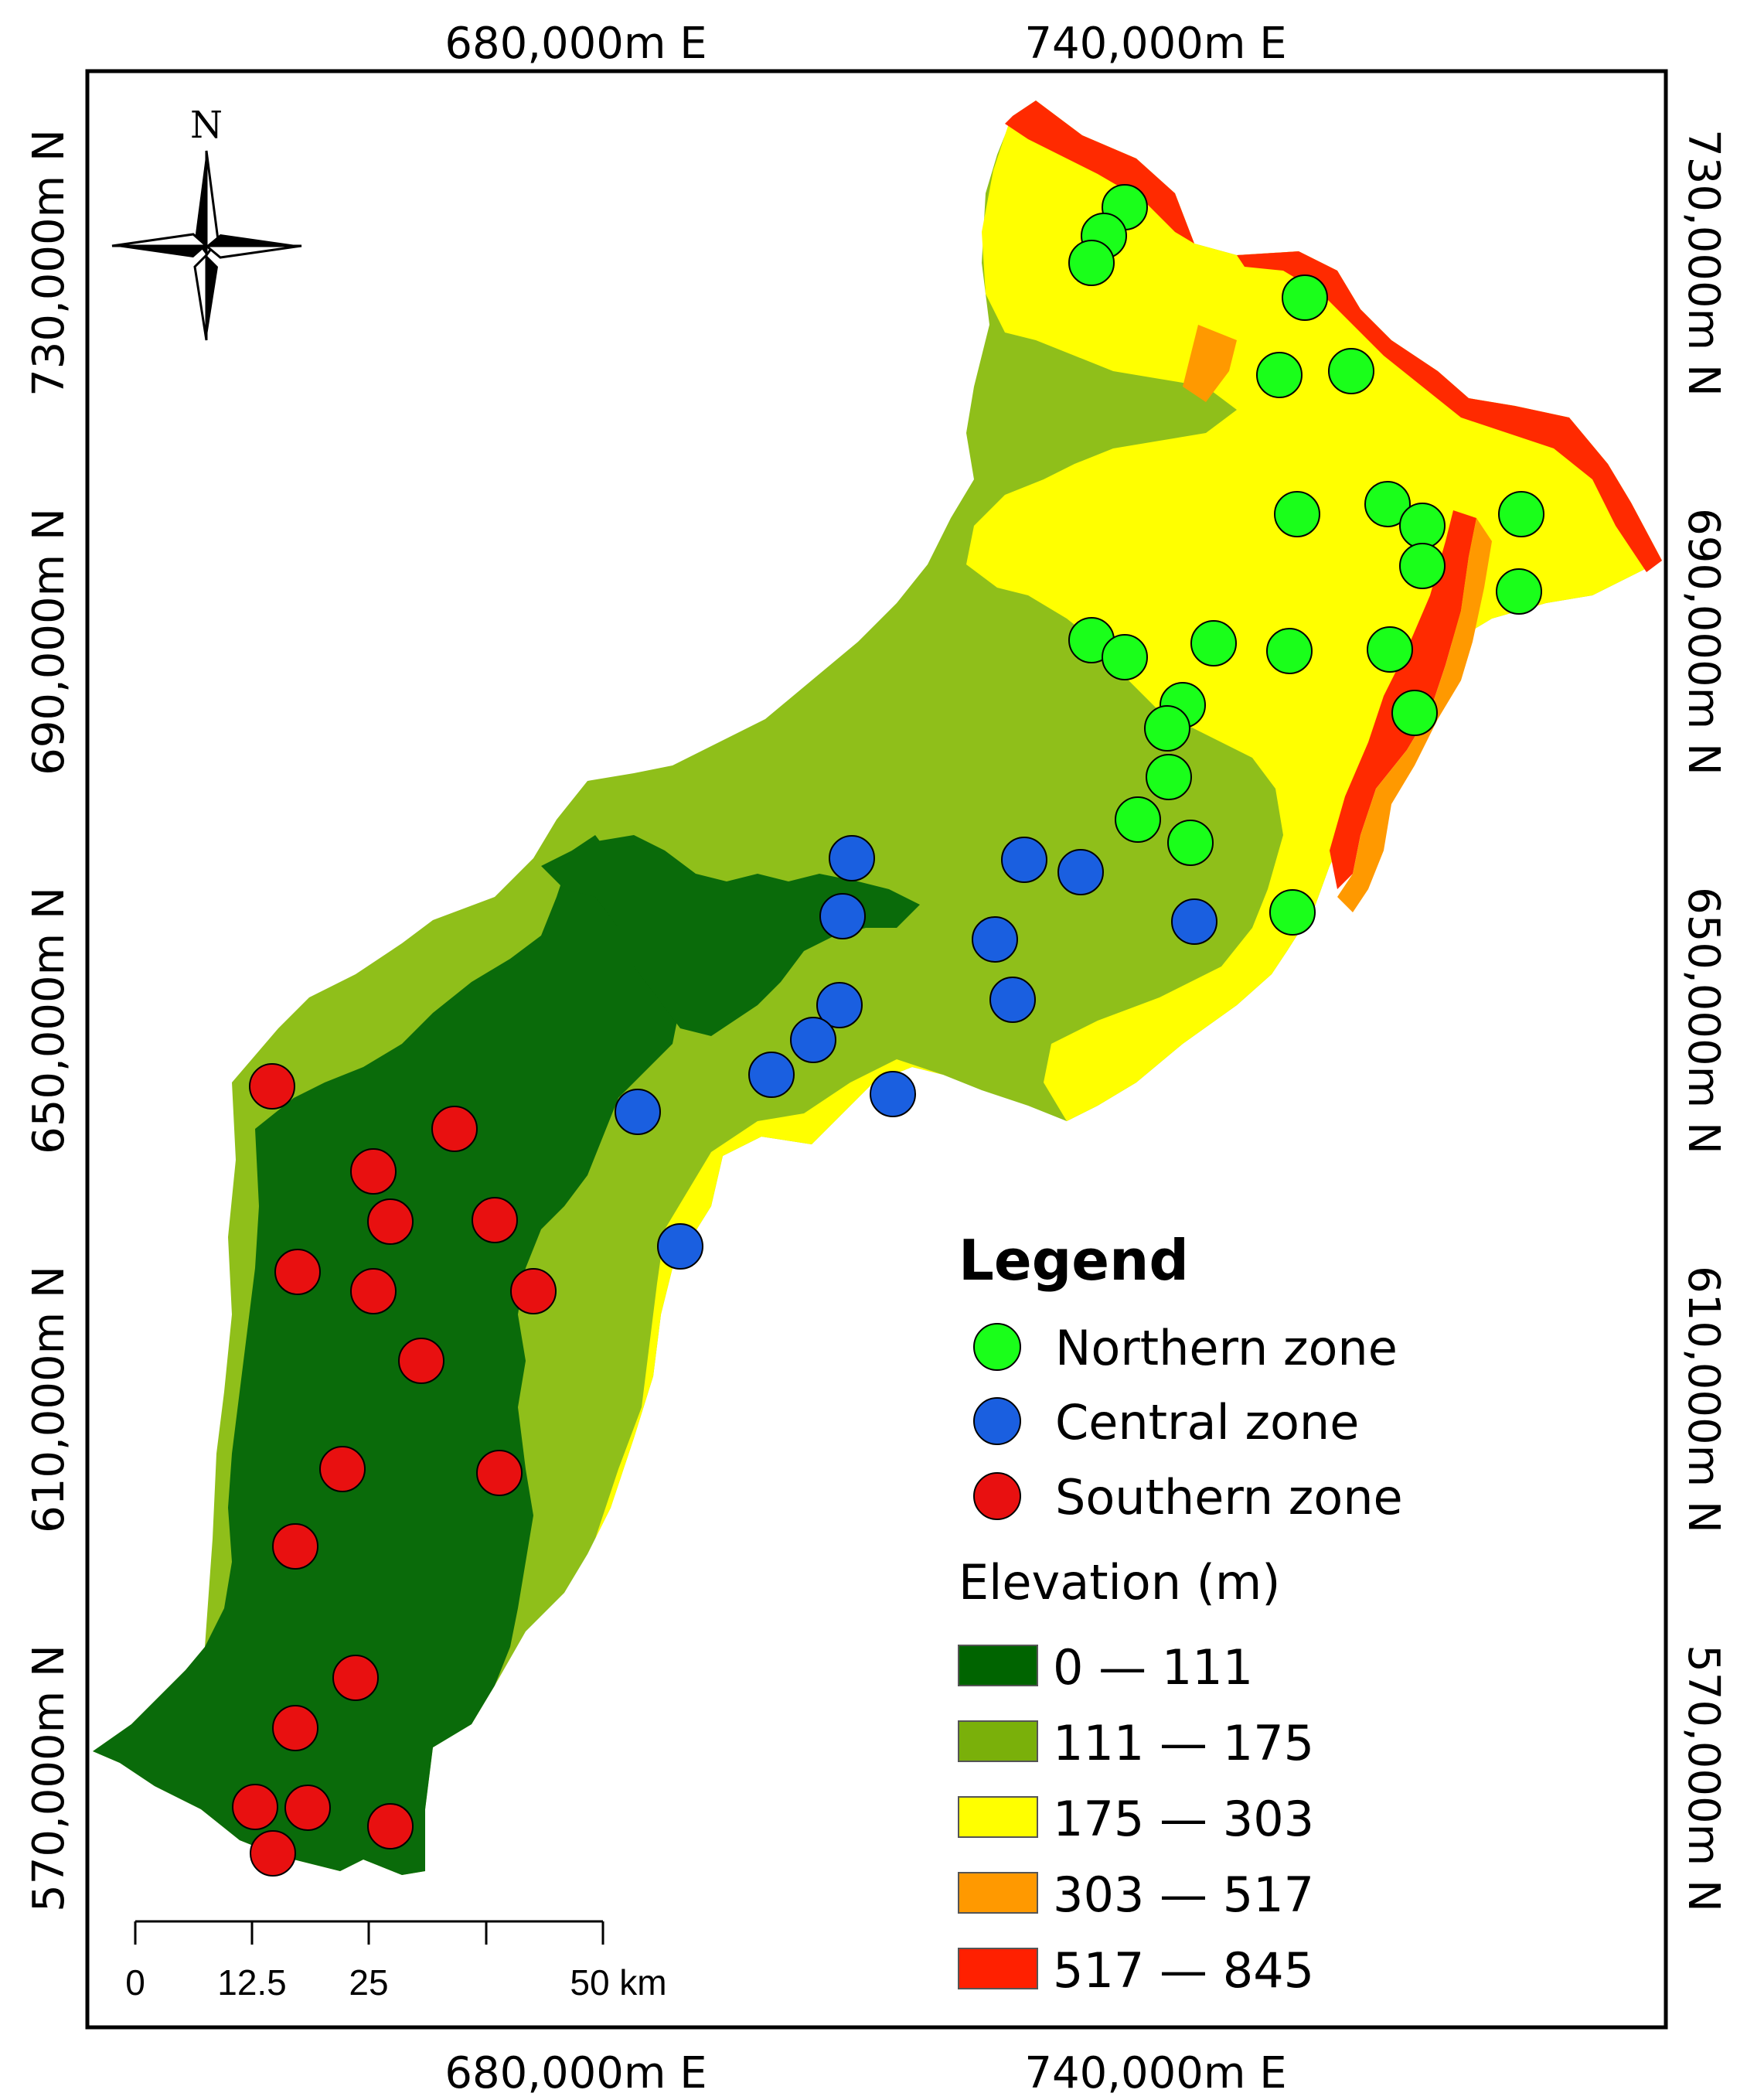 The width and height of the screenshot is (1747, 2100). What do you see at coordinates (916, 1052) in the screenshot?
I see `central-zone-points` at bounding box center [916, 1052].